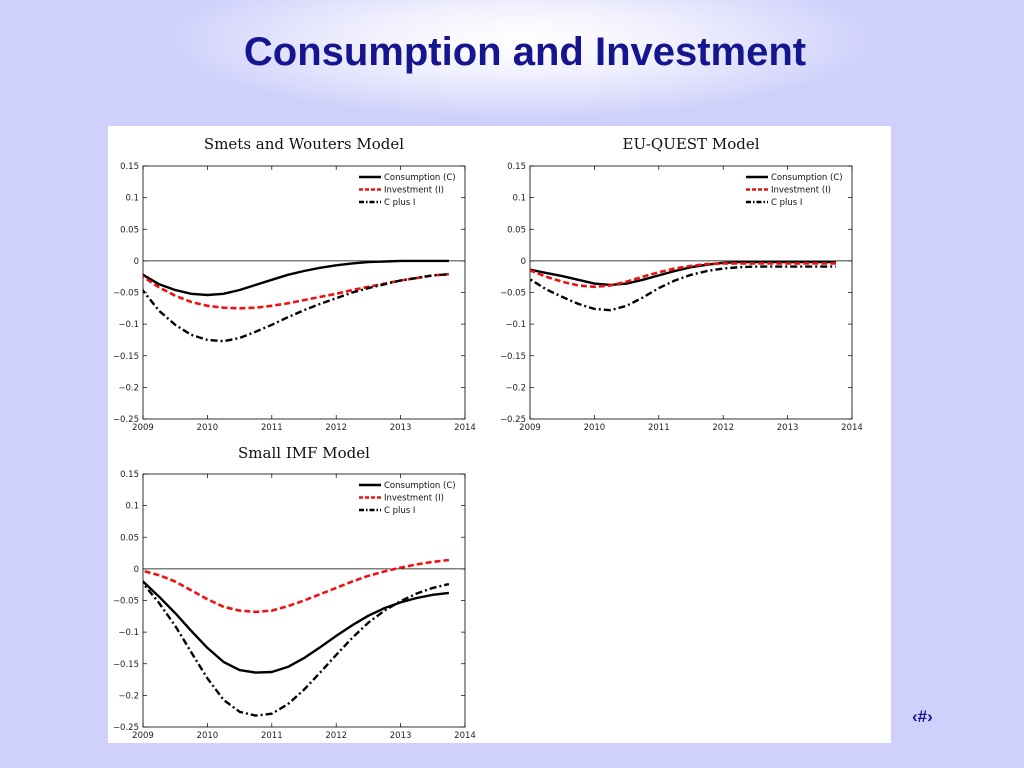 Image resolution: width=1024 pixels, height=768 pixels. I want to click on slide-title: Consumption and Investment, so click(525, 52).